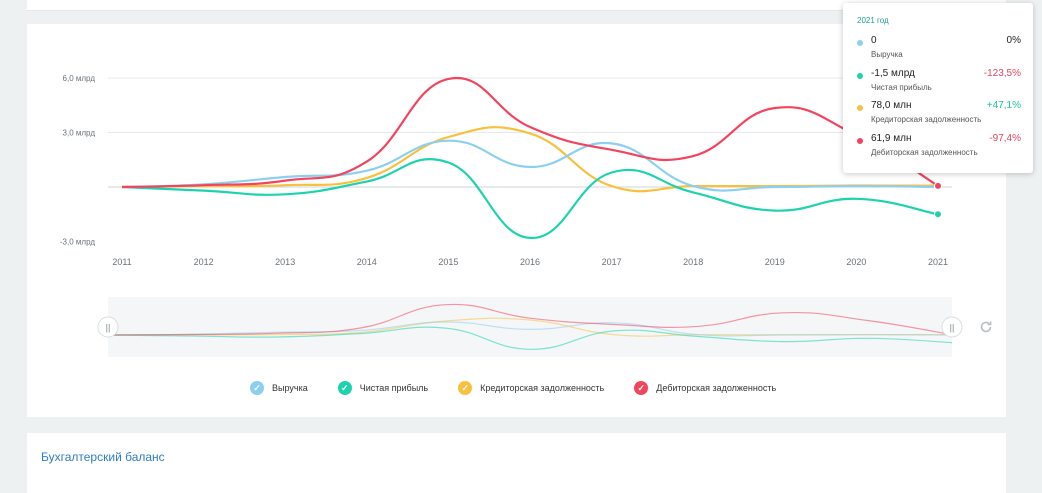  What do you see at coordinates (542, 388) in the screenshot?
I see `legend-label: Кредиторская задолженность` at bounding box center [542, 388].